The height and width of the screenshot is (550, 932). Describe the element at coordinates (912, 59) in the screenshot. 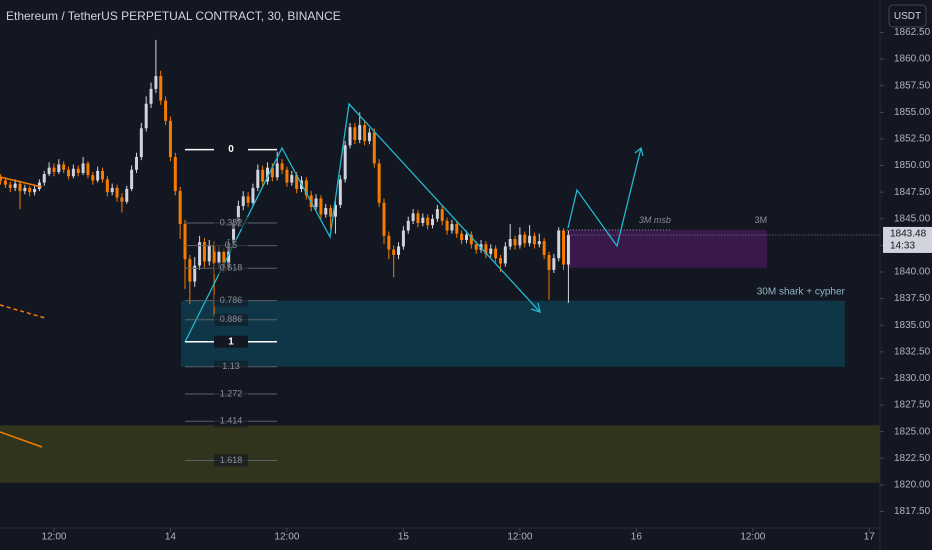

I see `y-tick-label: 1860.00` at that location.